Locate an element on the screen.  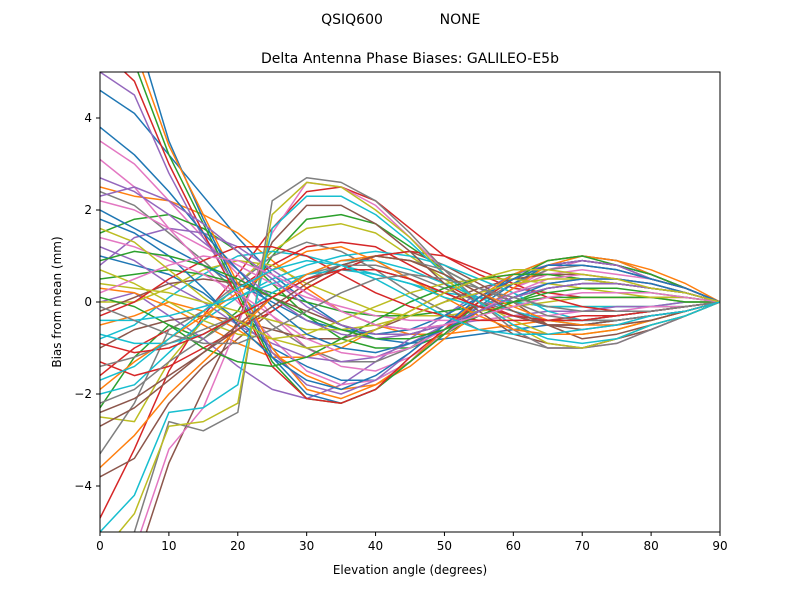
y-tick-label: 0 is located at coordinates (88, 302).